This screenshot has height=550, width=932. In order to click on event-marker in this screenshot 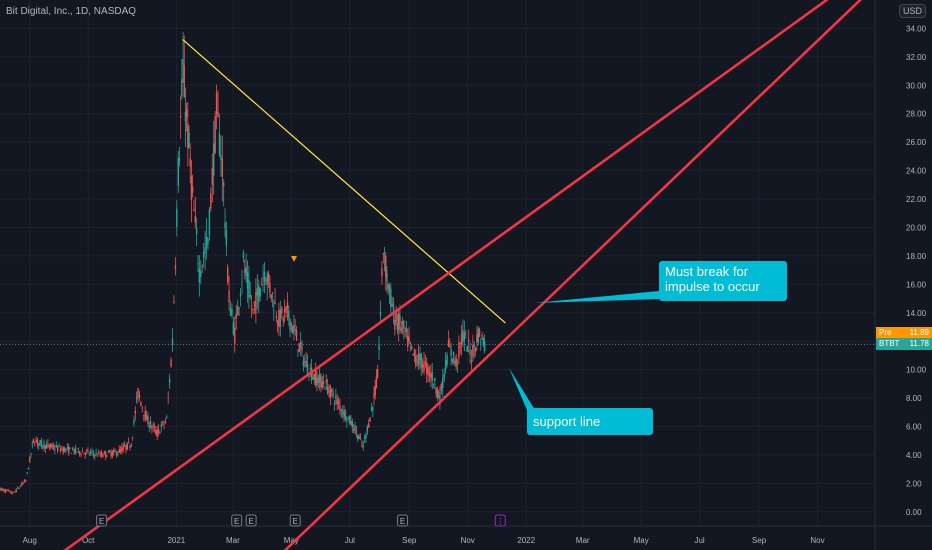, I will do `click(295, 520)`.